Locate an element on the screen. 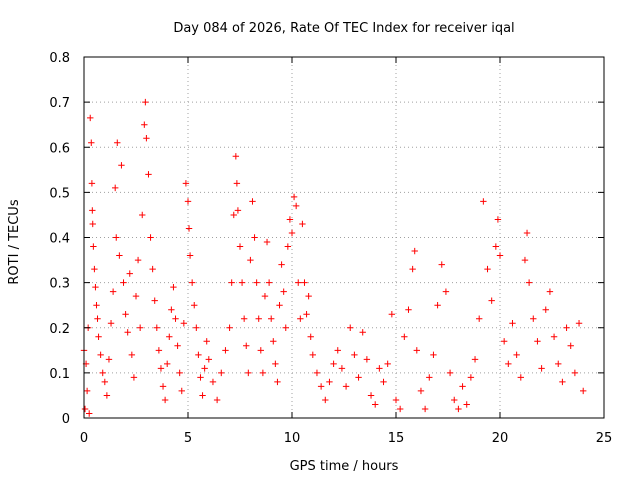 This screenshot has width=640, height=480. y-tick-label-8: 0.8 is located at coordinates (59, 58).